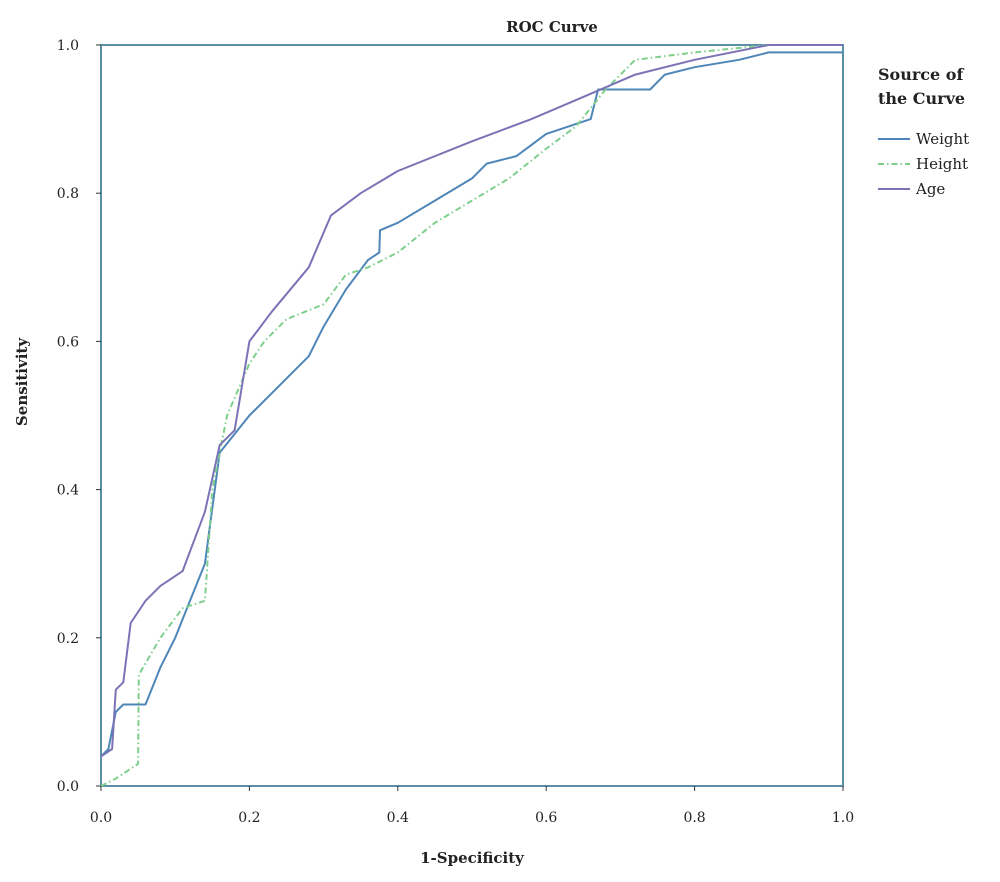 The width and height of the screenshot is (1000, 882). What do you see at coordinates (68, 46) in the screenshot?
I see `y-tick-label: 1.0` at bounding box center [68, 46].